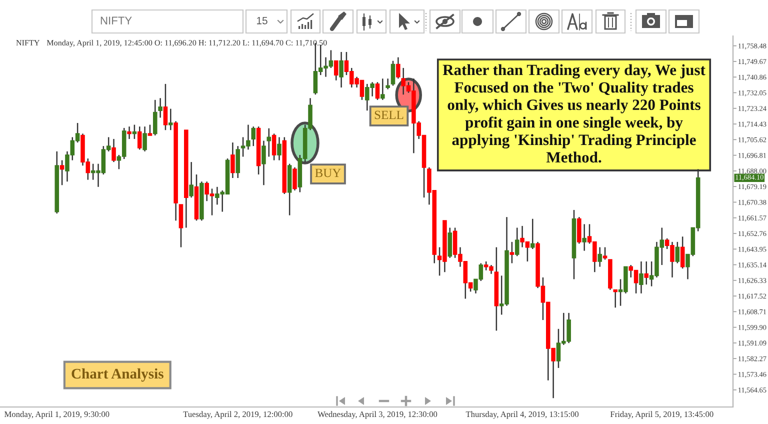 The image size is (768, 424). I want to click on text: 15, so click(262, 20).